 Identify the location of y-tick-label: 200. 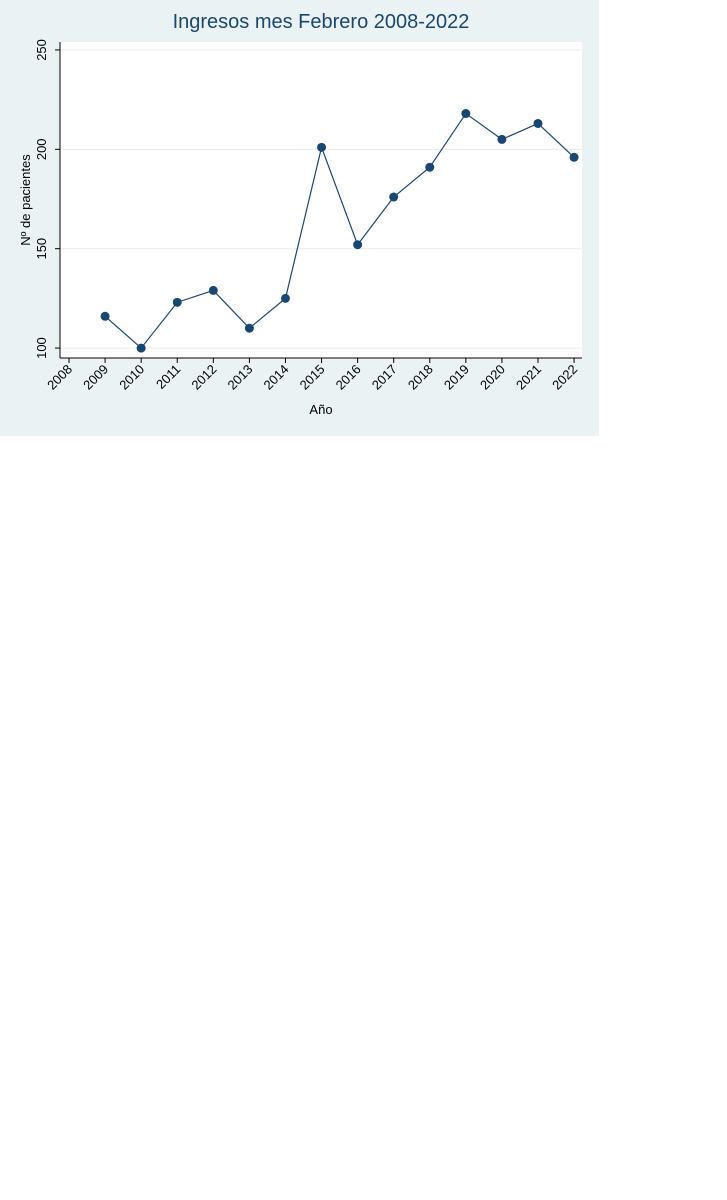
(41, 149).